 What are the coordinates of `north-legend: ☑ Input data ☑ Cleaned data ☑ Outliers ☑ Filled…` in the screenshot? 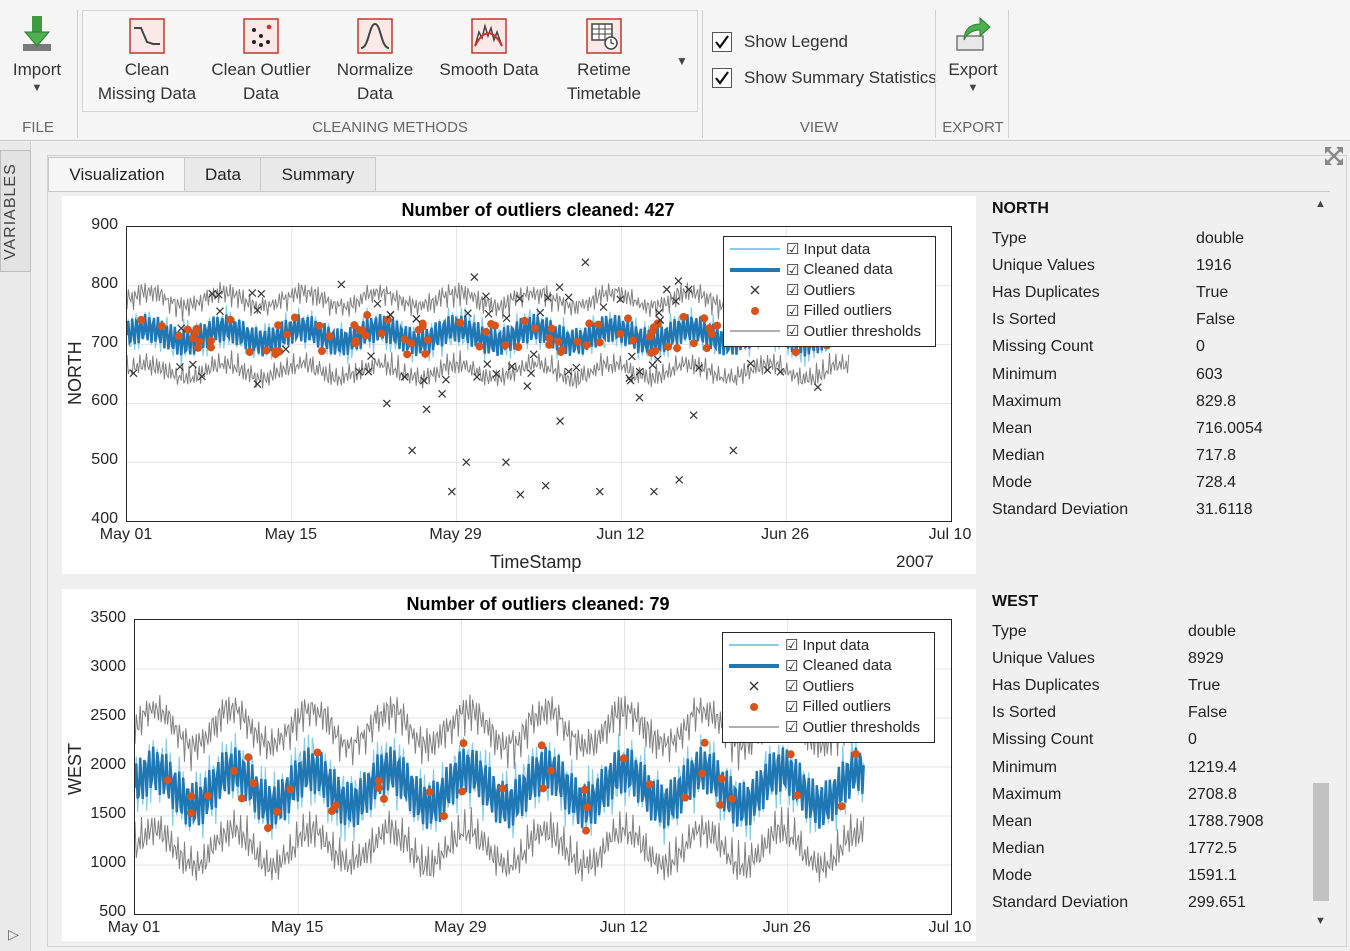 It's located at (829, 291).